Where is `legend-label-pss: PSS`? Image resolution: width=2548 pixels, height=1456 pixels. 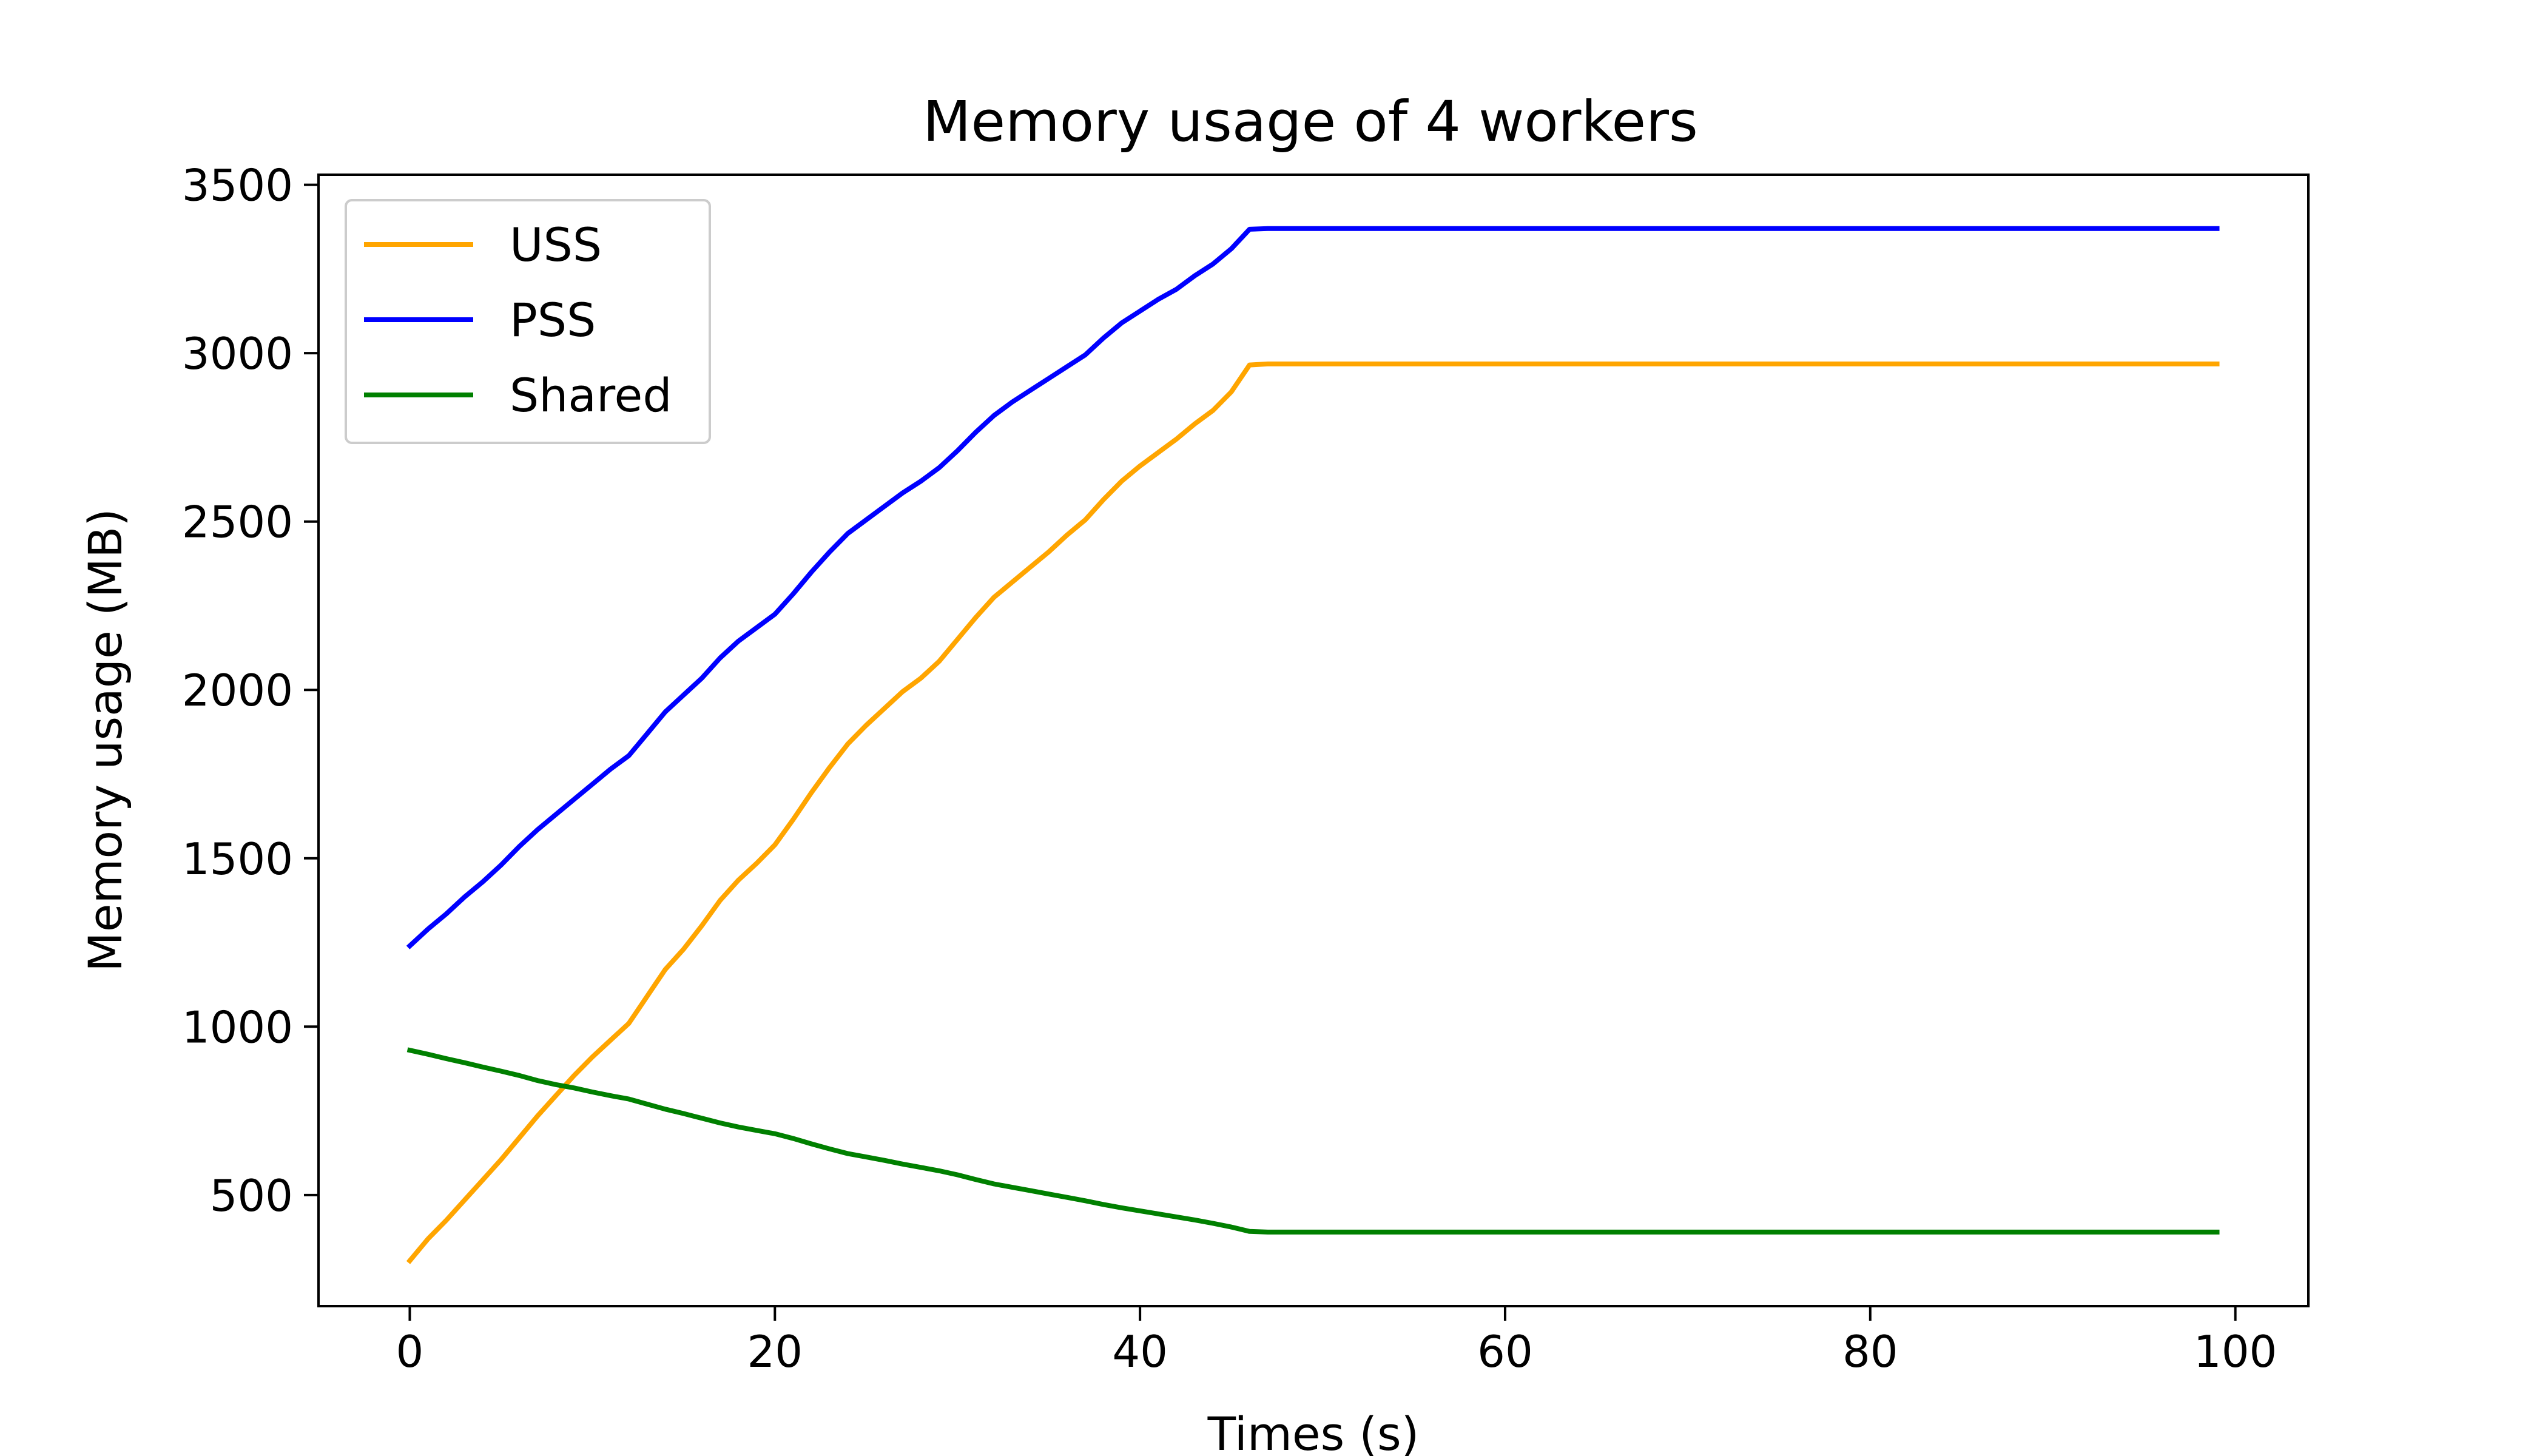
legend-label-pss: PSS is located at coordinates (553, 320).